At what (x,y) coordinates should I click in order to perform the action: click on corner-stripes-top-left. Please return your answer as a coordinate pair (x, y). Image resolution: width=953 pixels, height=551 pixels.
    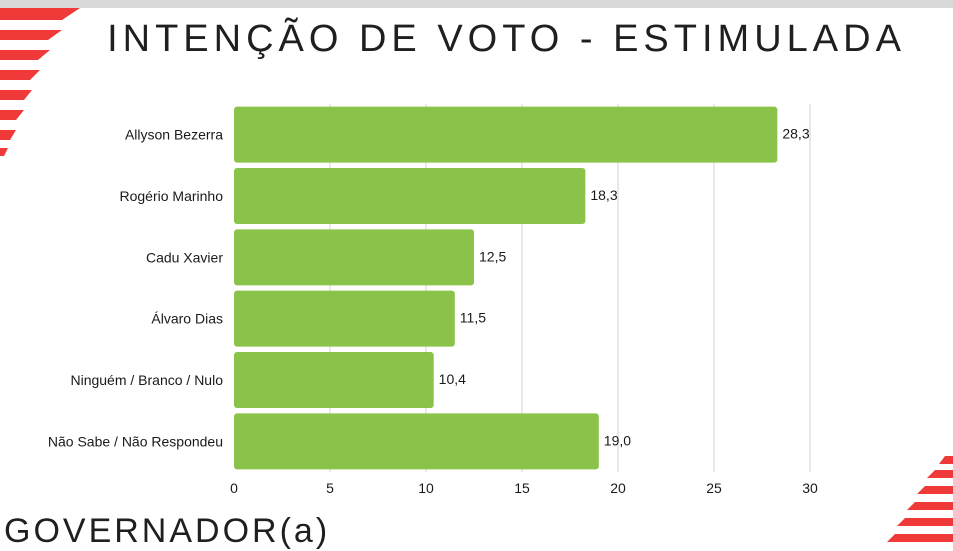
    Looking at the image, I should click on (40, 82).